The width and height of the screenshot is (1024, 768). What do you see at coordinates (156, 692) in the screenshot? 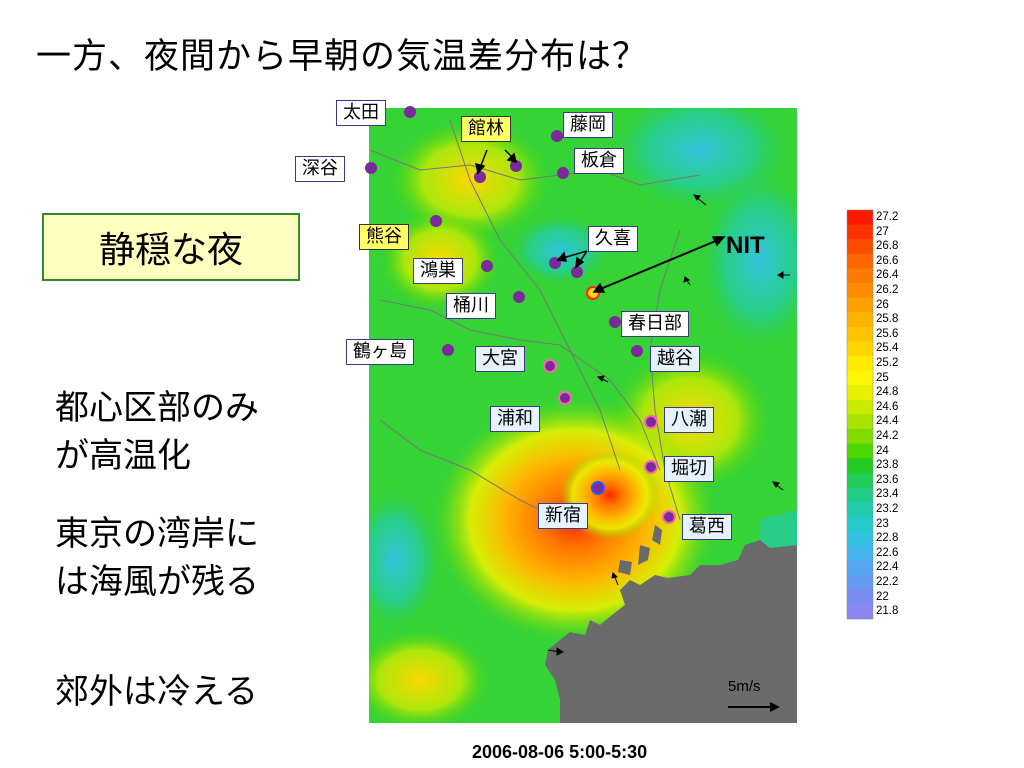
I see `note-line: 郊外は冷える` at bounding box center [156, 692].